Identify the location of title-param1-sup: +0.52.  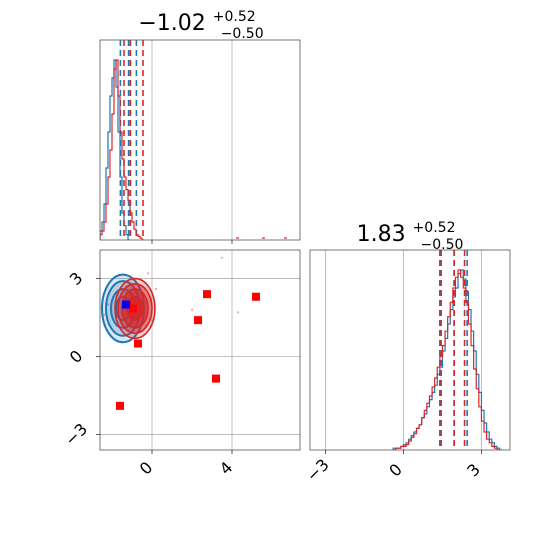
(434, 228).